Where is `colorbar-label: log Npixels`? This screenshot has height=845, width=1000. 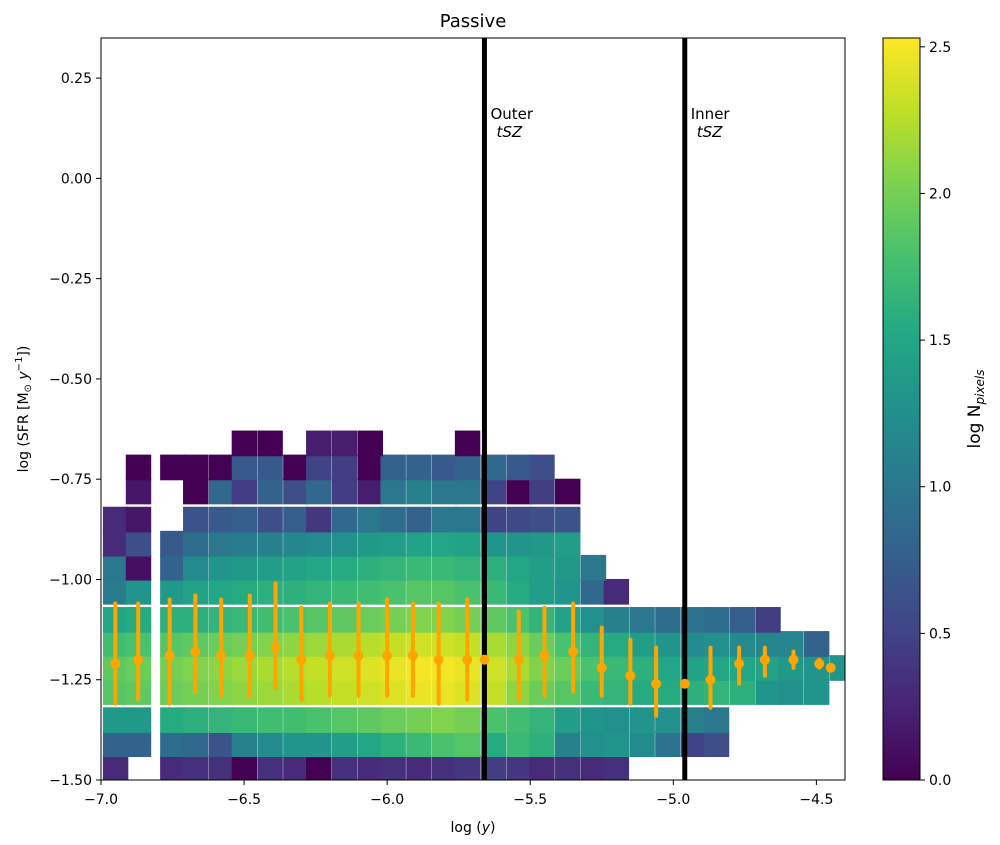
colorbar-label: log Npixels is located at coordinates (976, 408).